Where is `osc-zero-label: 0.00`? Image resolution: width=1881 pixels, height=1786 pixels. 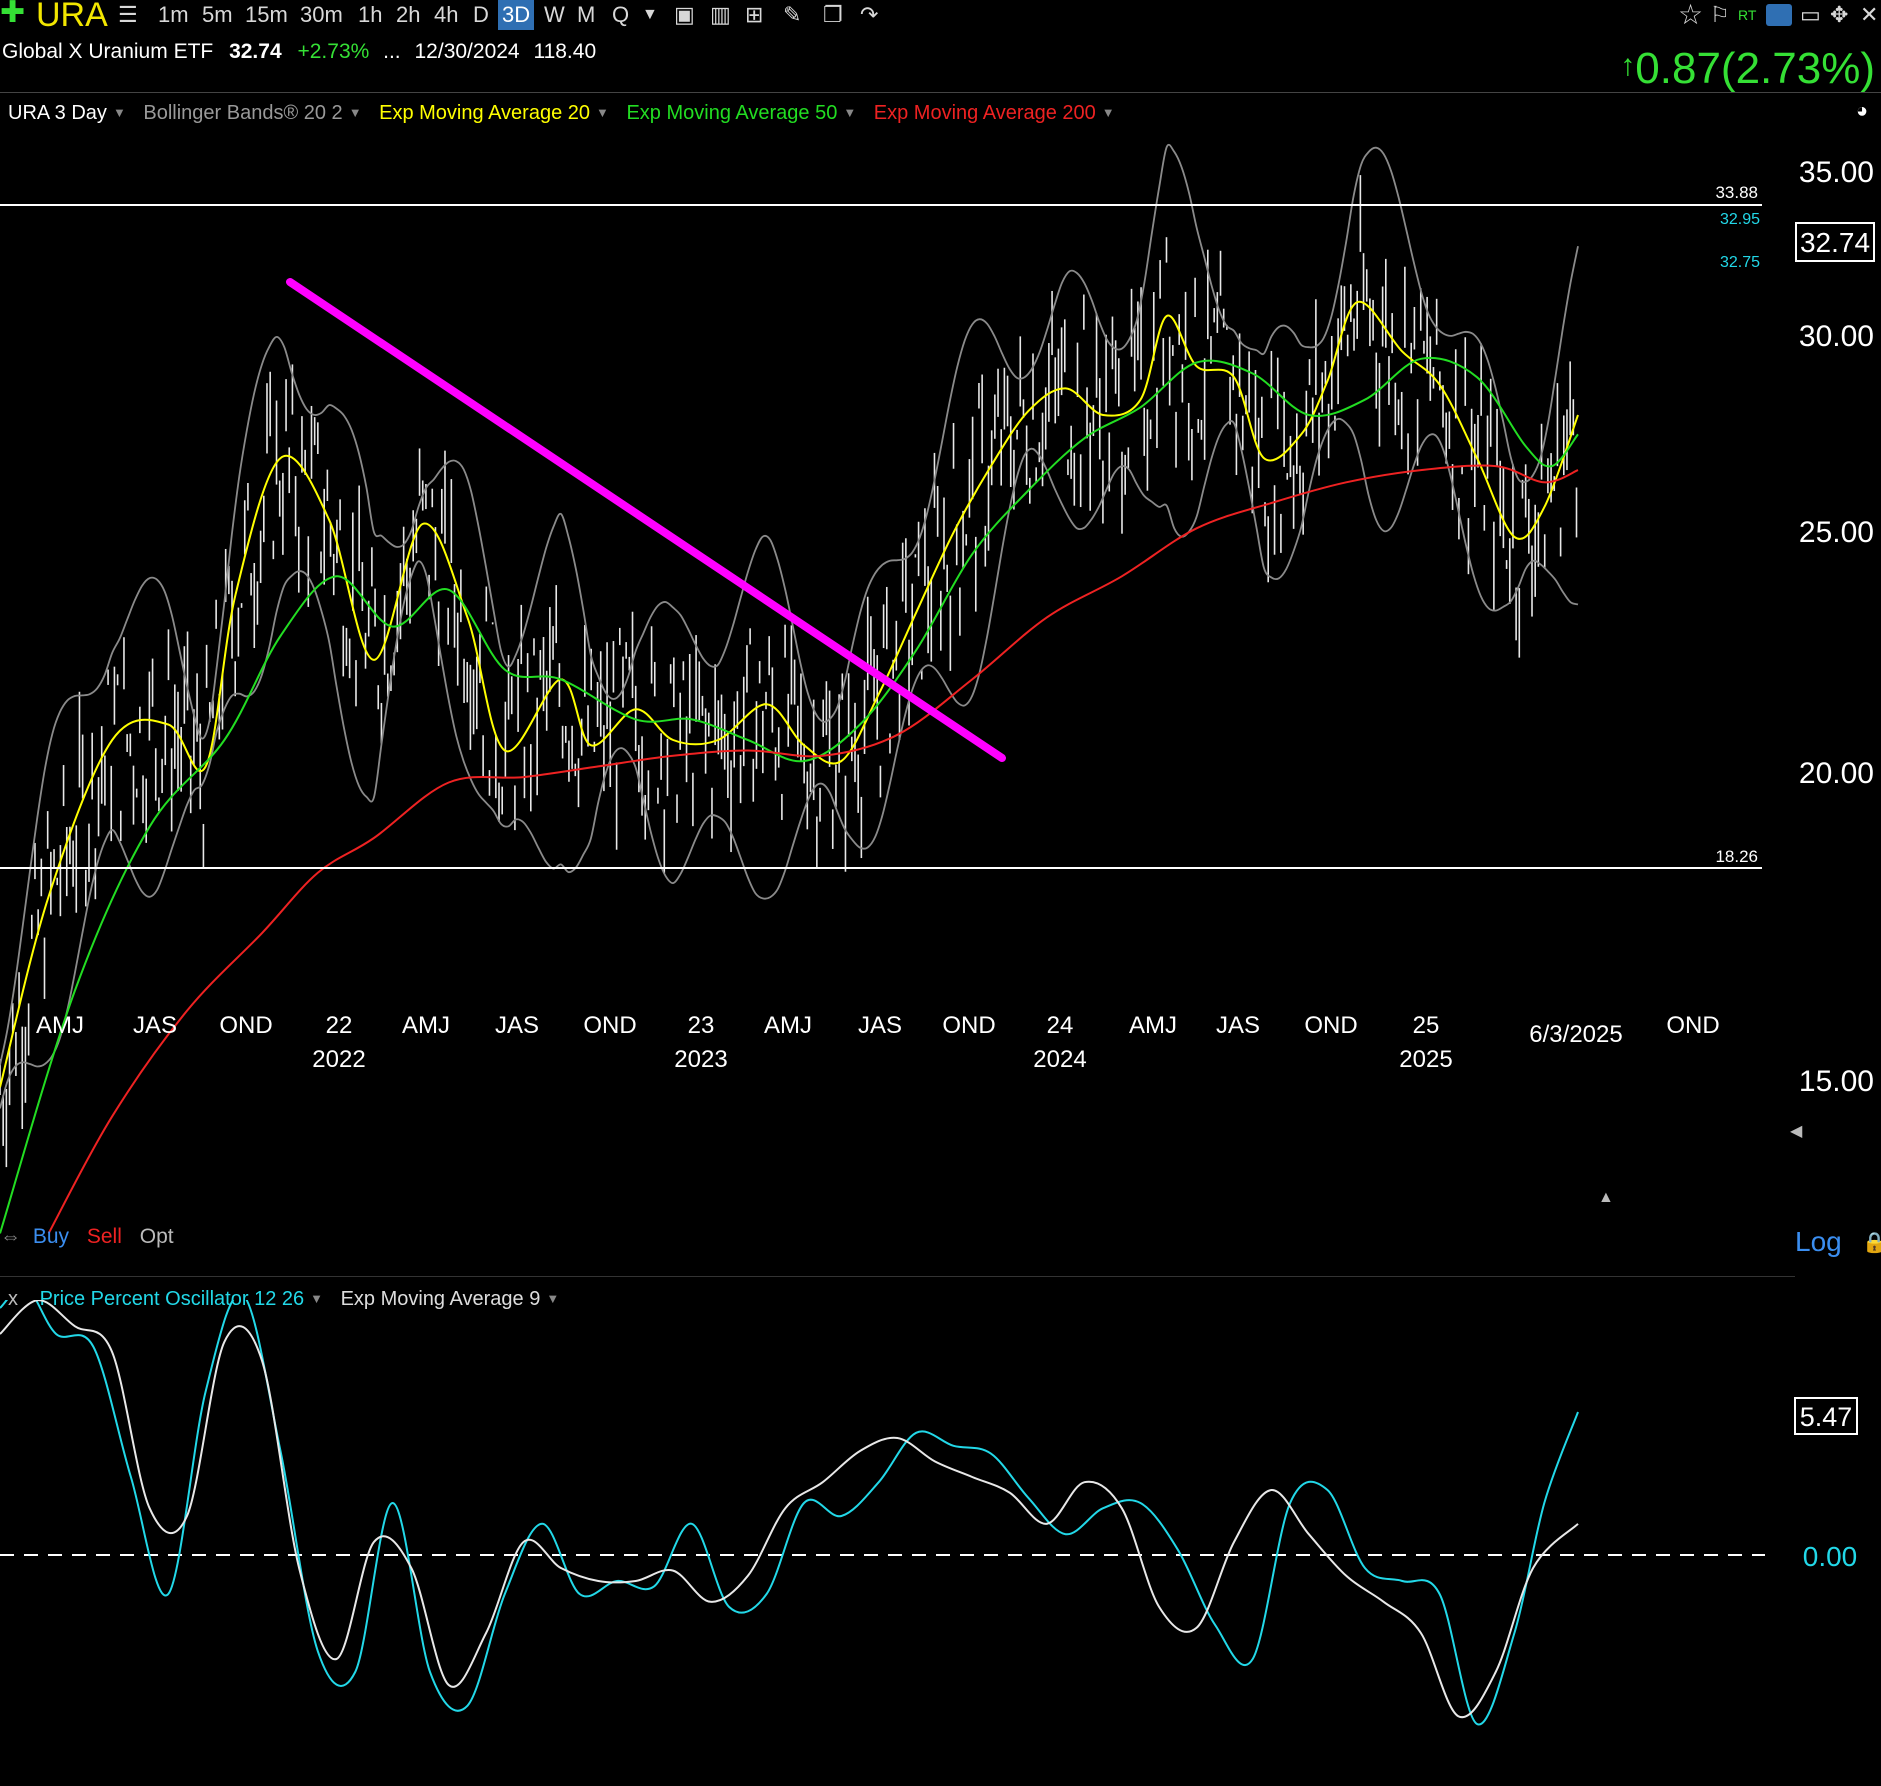
osc-zero-label: 0.00 is located at coordinates (1830, 1556).